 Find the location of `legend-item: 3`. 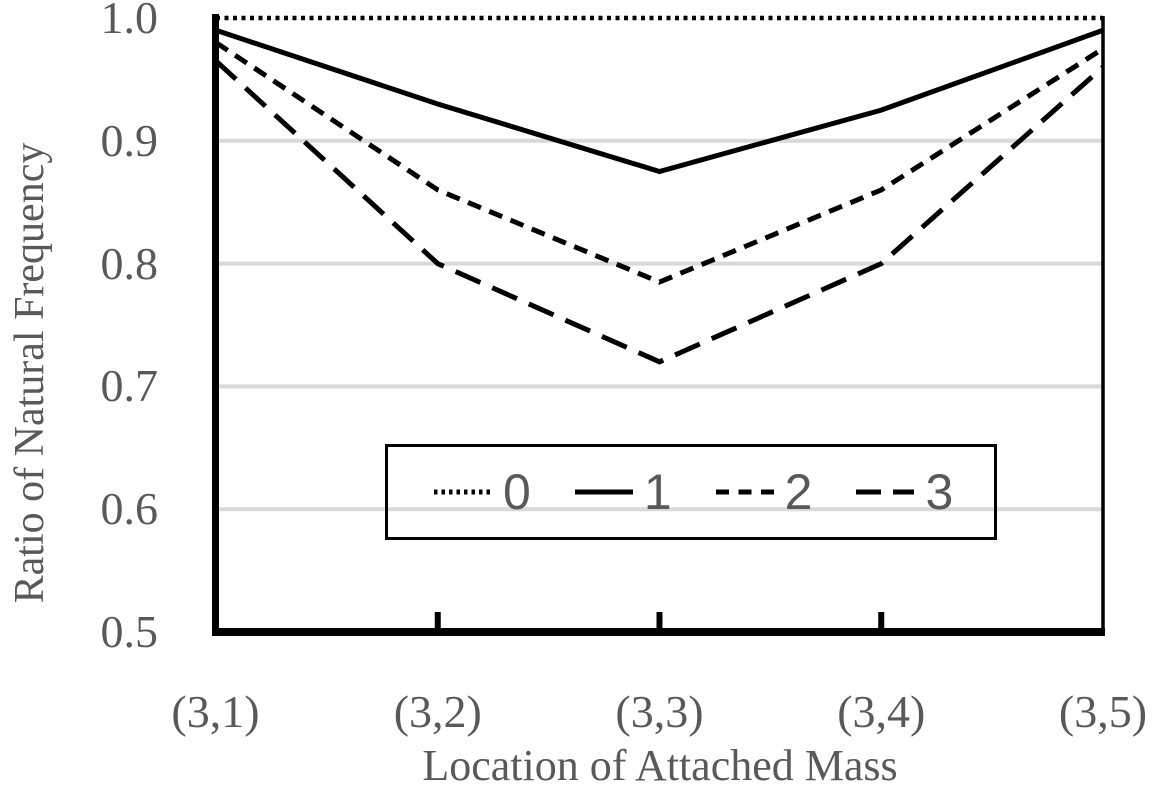

legend-item: 3 is located at coordinates (904, 492).